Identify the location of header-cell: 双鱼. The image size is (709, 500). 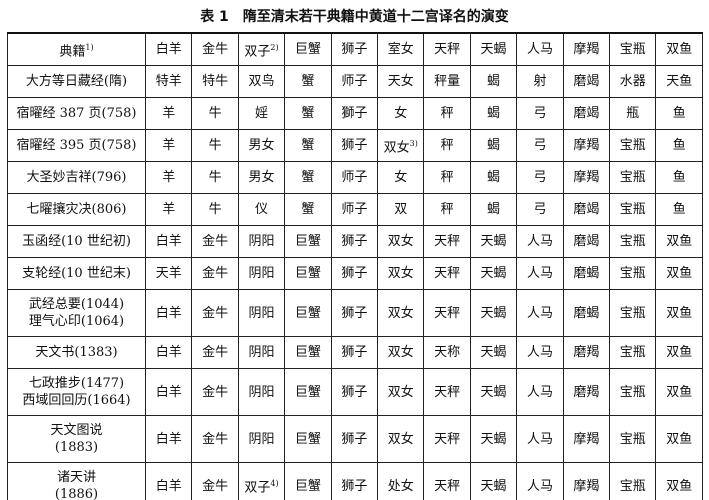
(679, 49).